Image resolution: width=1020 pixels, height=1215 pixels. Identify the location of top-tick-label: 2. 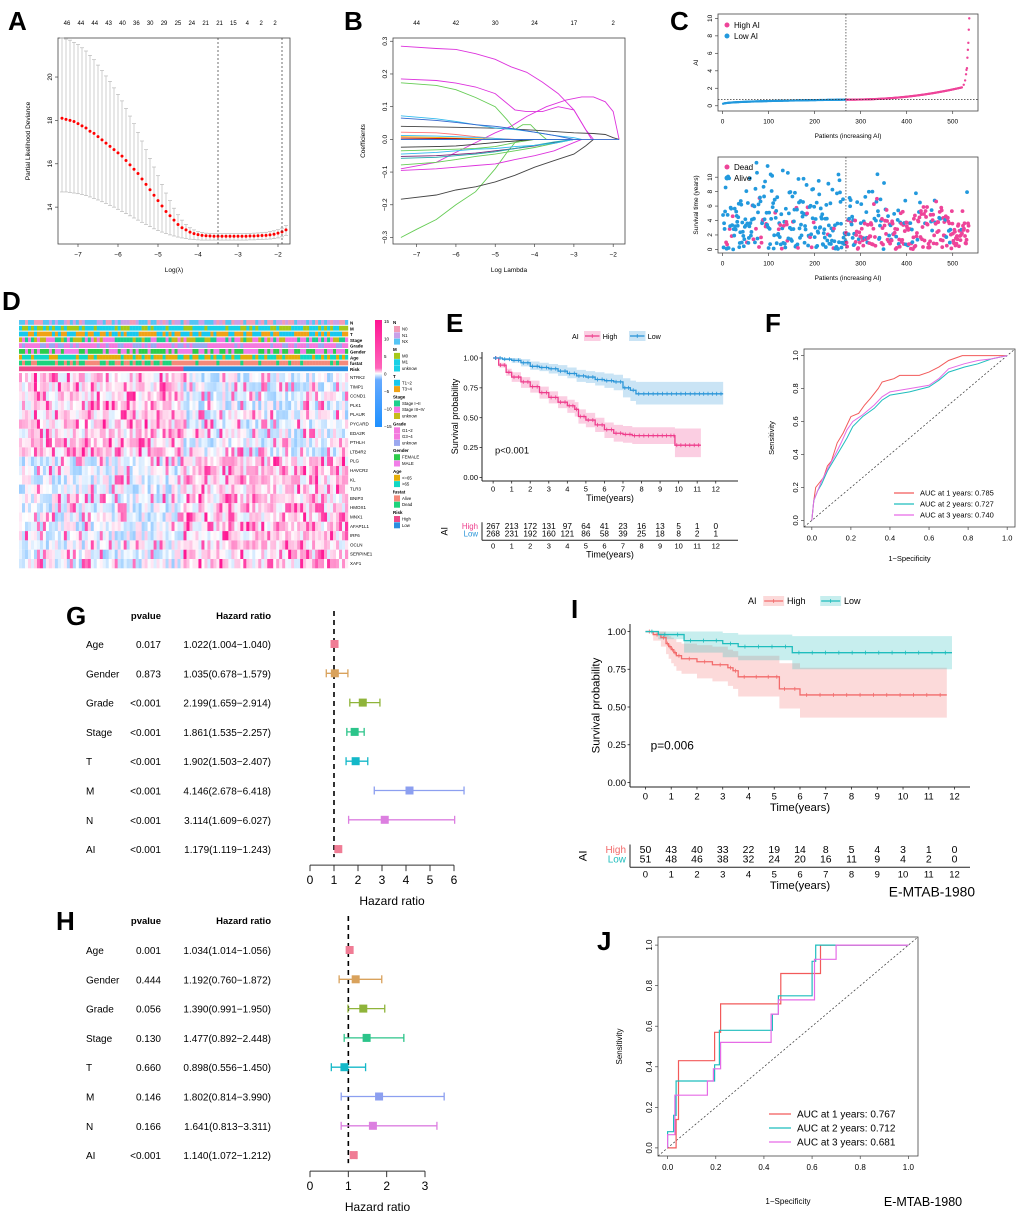
(261, 24).